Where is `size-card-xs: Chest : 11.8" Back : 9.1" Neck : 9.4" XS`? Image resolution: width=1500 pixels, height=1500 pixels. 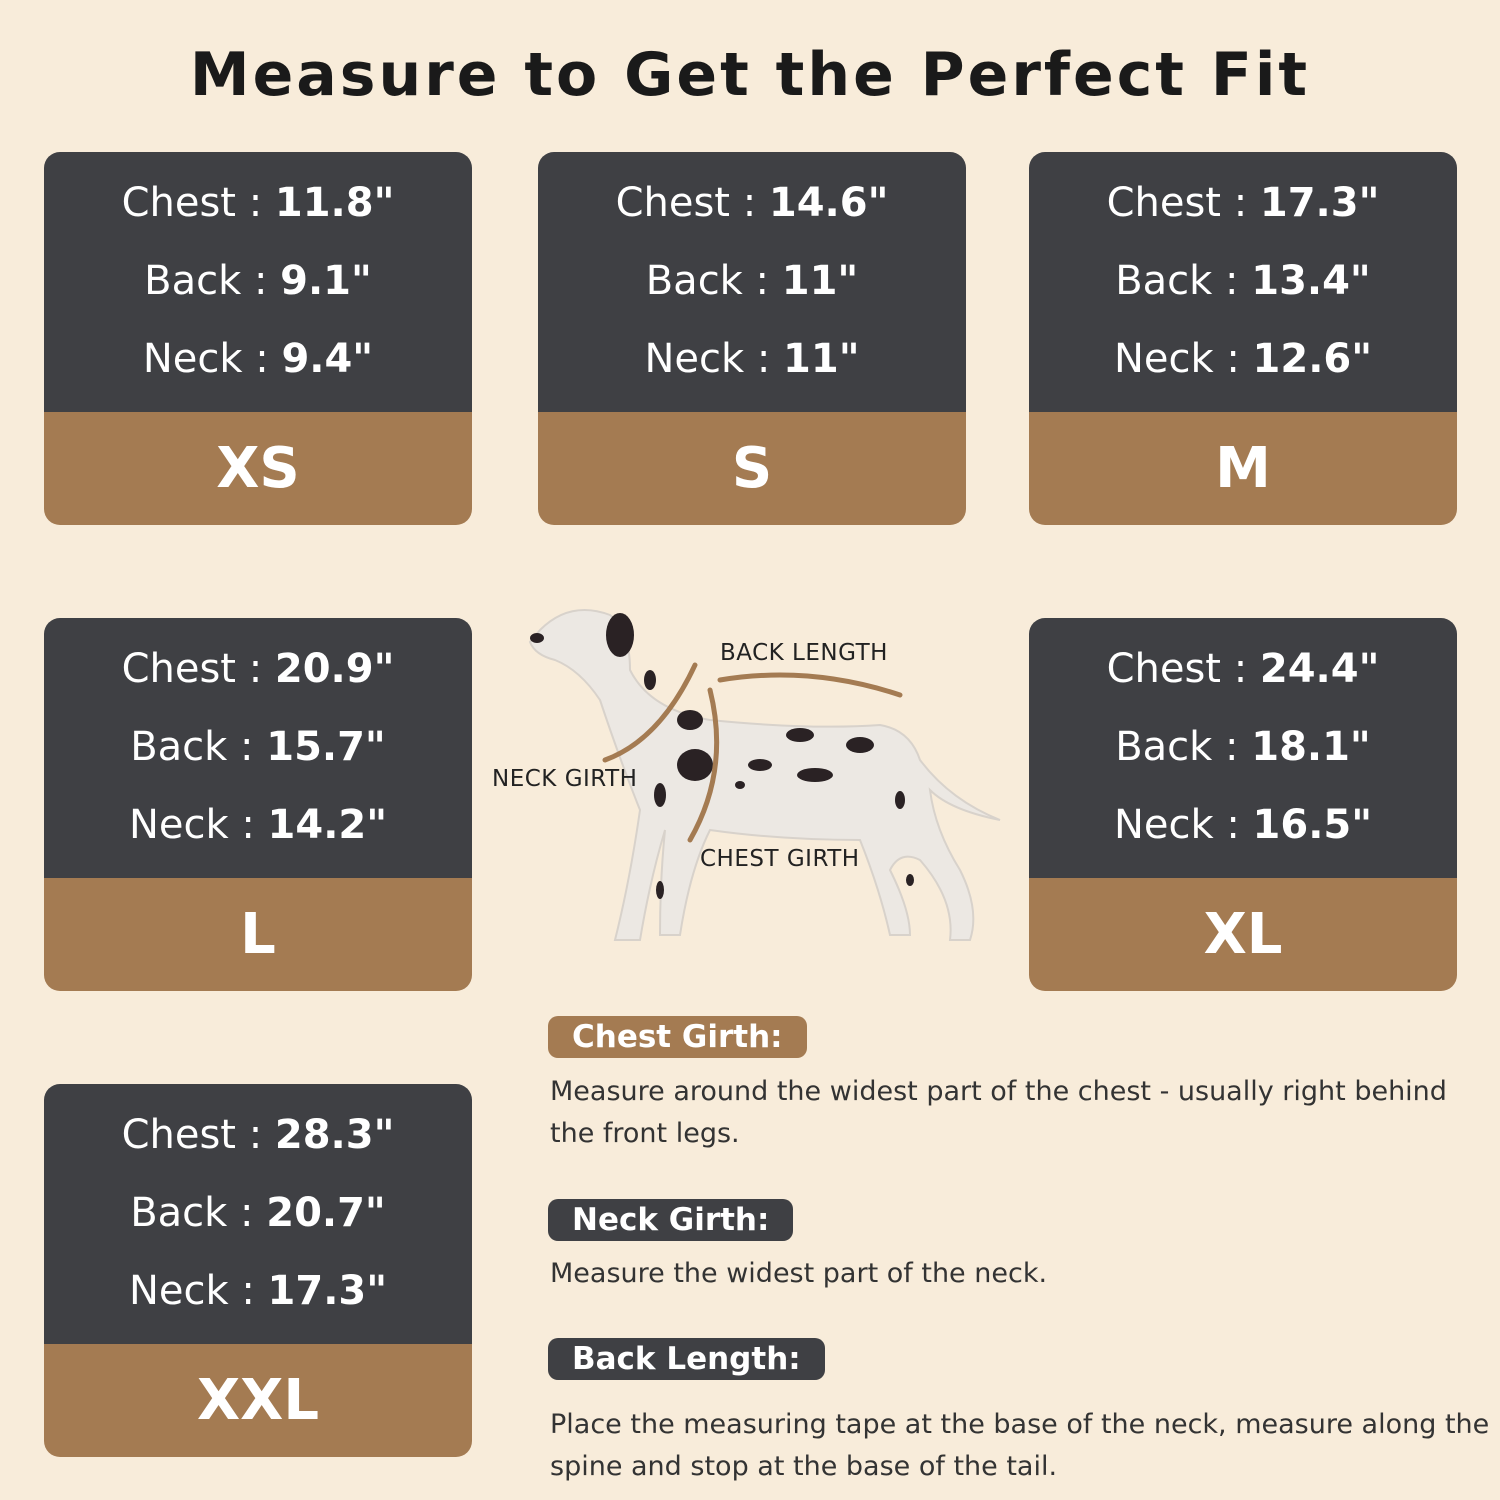
size-card-xs: Chest : 11.8" Back : 9.1" Neck : 9.4" XS is located at coordinates (258, 338).